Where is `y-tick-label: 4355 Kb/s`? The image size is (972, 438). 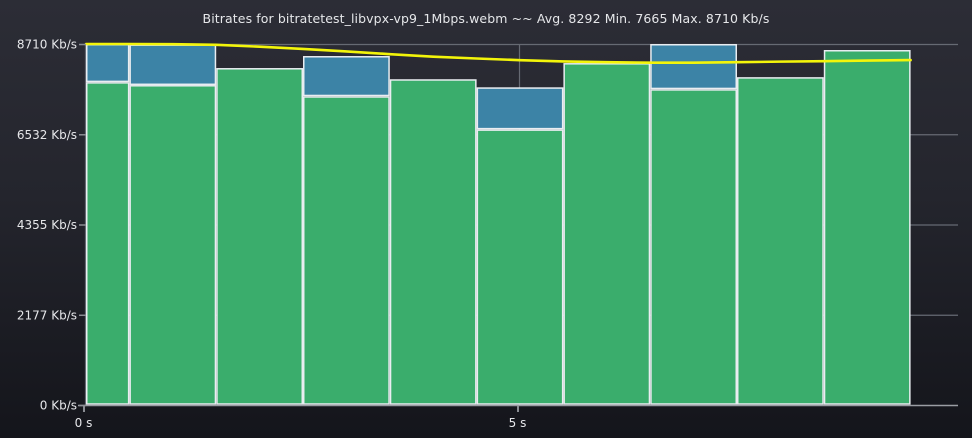 y-tick-label: 4355 Kb/s is located at coordinates (47, 225).